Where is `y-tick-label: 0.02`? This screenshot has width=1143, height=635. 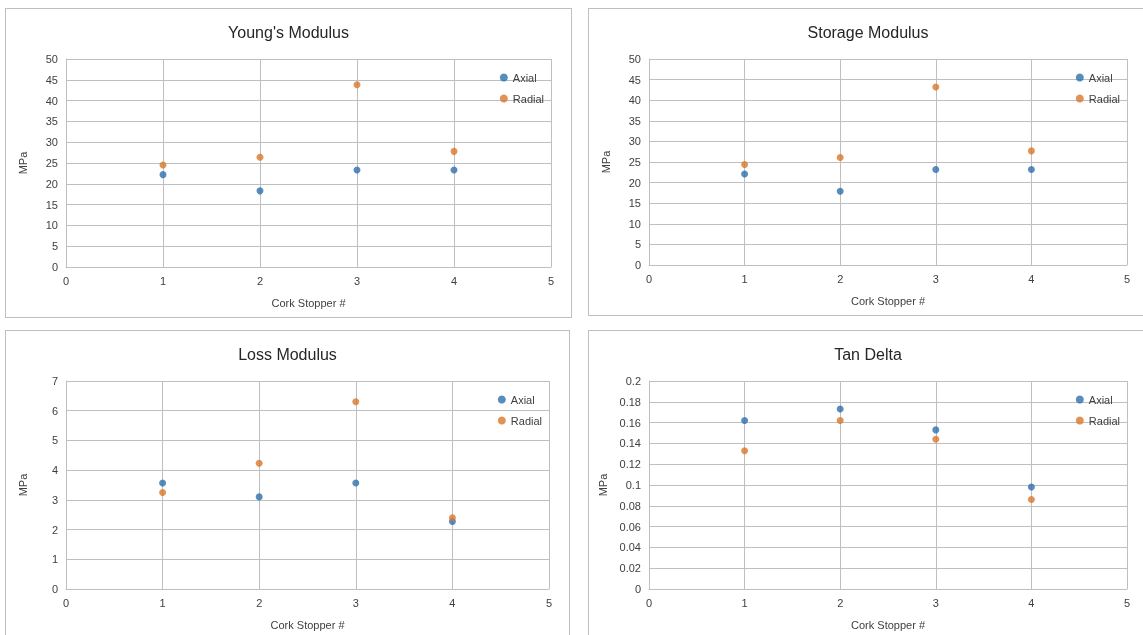 y-tick-label: 0.02 is located at coordinates (630, 568).